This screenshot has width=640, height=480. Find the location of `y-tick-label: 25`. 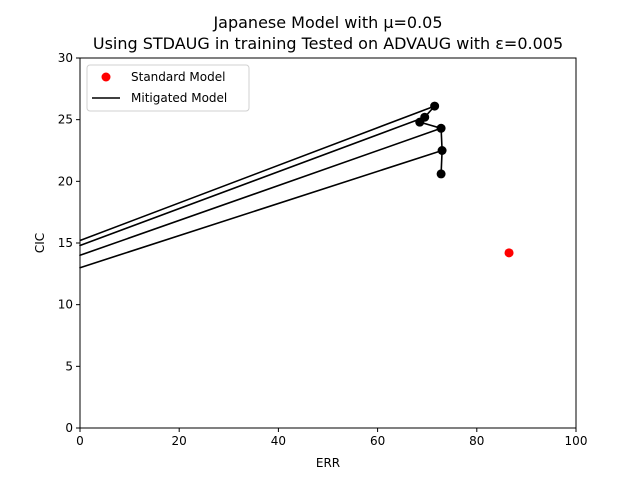

y-tick-label: 25 is located at coordinates (65, 120).